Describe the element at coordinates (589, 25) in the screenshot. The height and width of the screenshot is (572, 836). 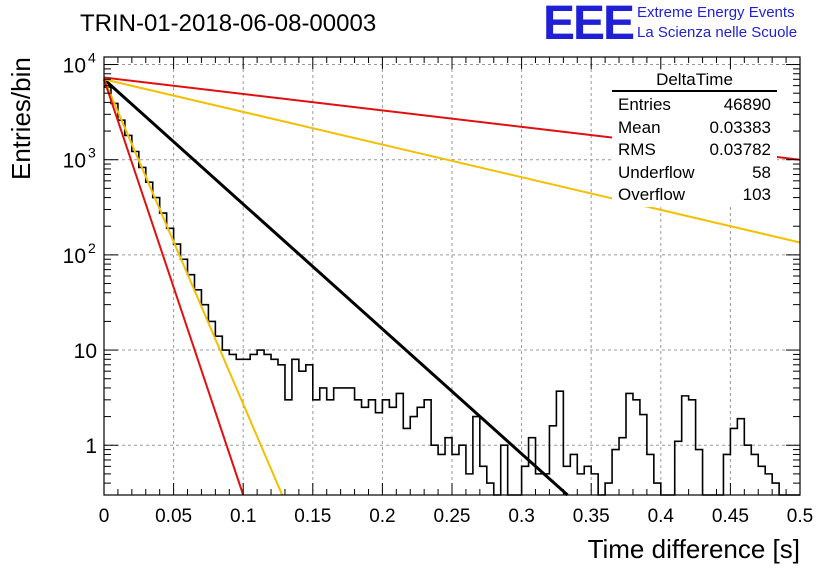
I see `eee-logo: EEE` at that location.